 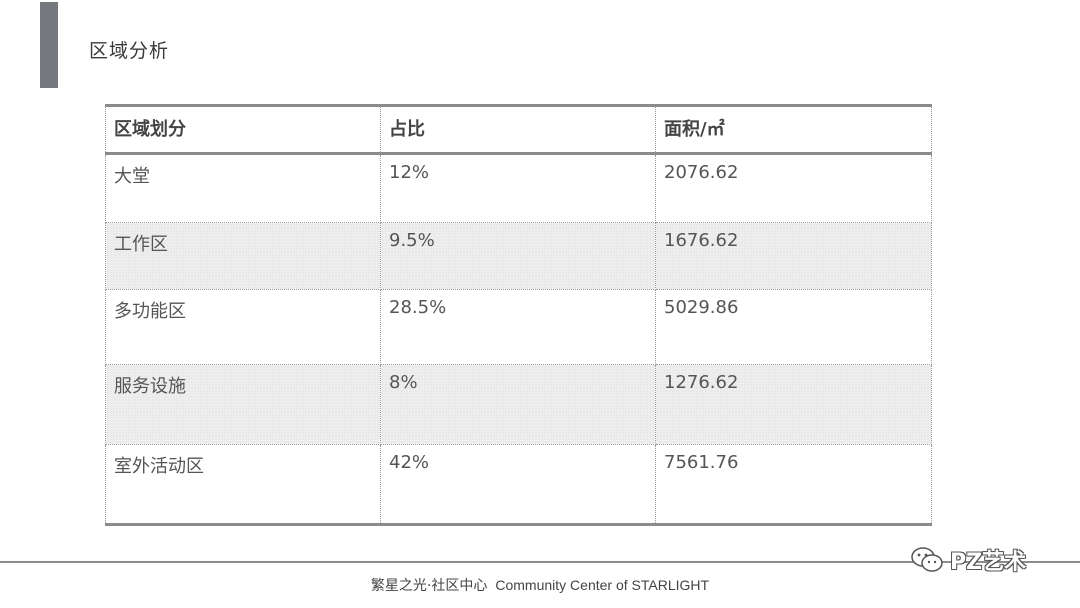 I want to click on table-row: 服务设施 8% 1276.62, so click(x=518, y=404).